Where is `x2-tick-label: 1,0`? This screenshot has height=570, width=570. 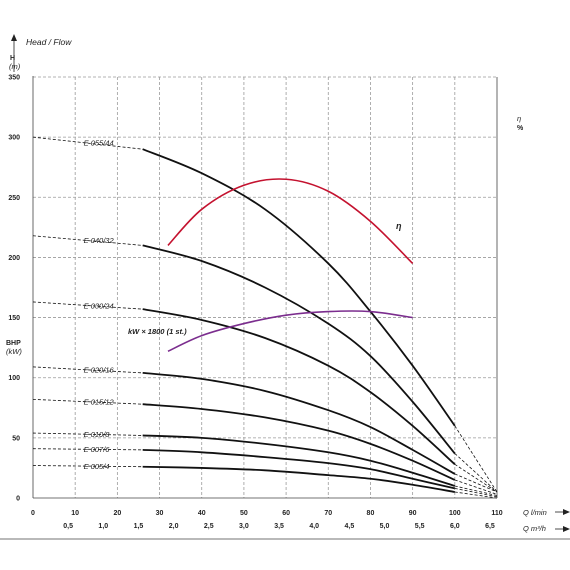
x2-tick-label: 1,0 is located at coordinates (103, 526).